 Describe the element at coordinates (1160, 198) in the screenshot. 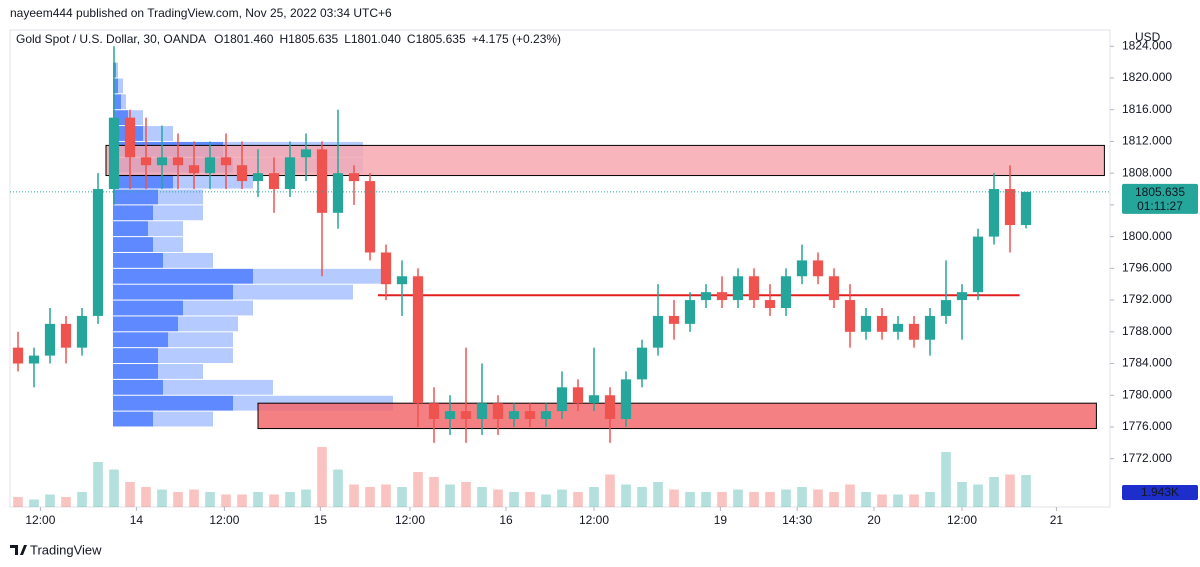

I see `last-price-box` at that location.